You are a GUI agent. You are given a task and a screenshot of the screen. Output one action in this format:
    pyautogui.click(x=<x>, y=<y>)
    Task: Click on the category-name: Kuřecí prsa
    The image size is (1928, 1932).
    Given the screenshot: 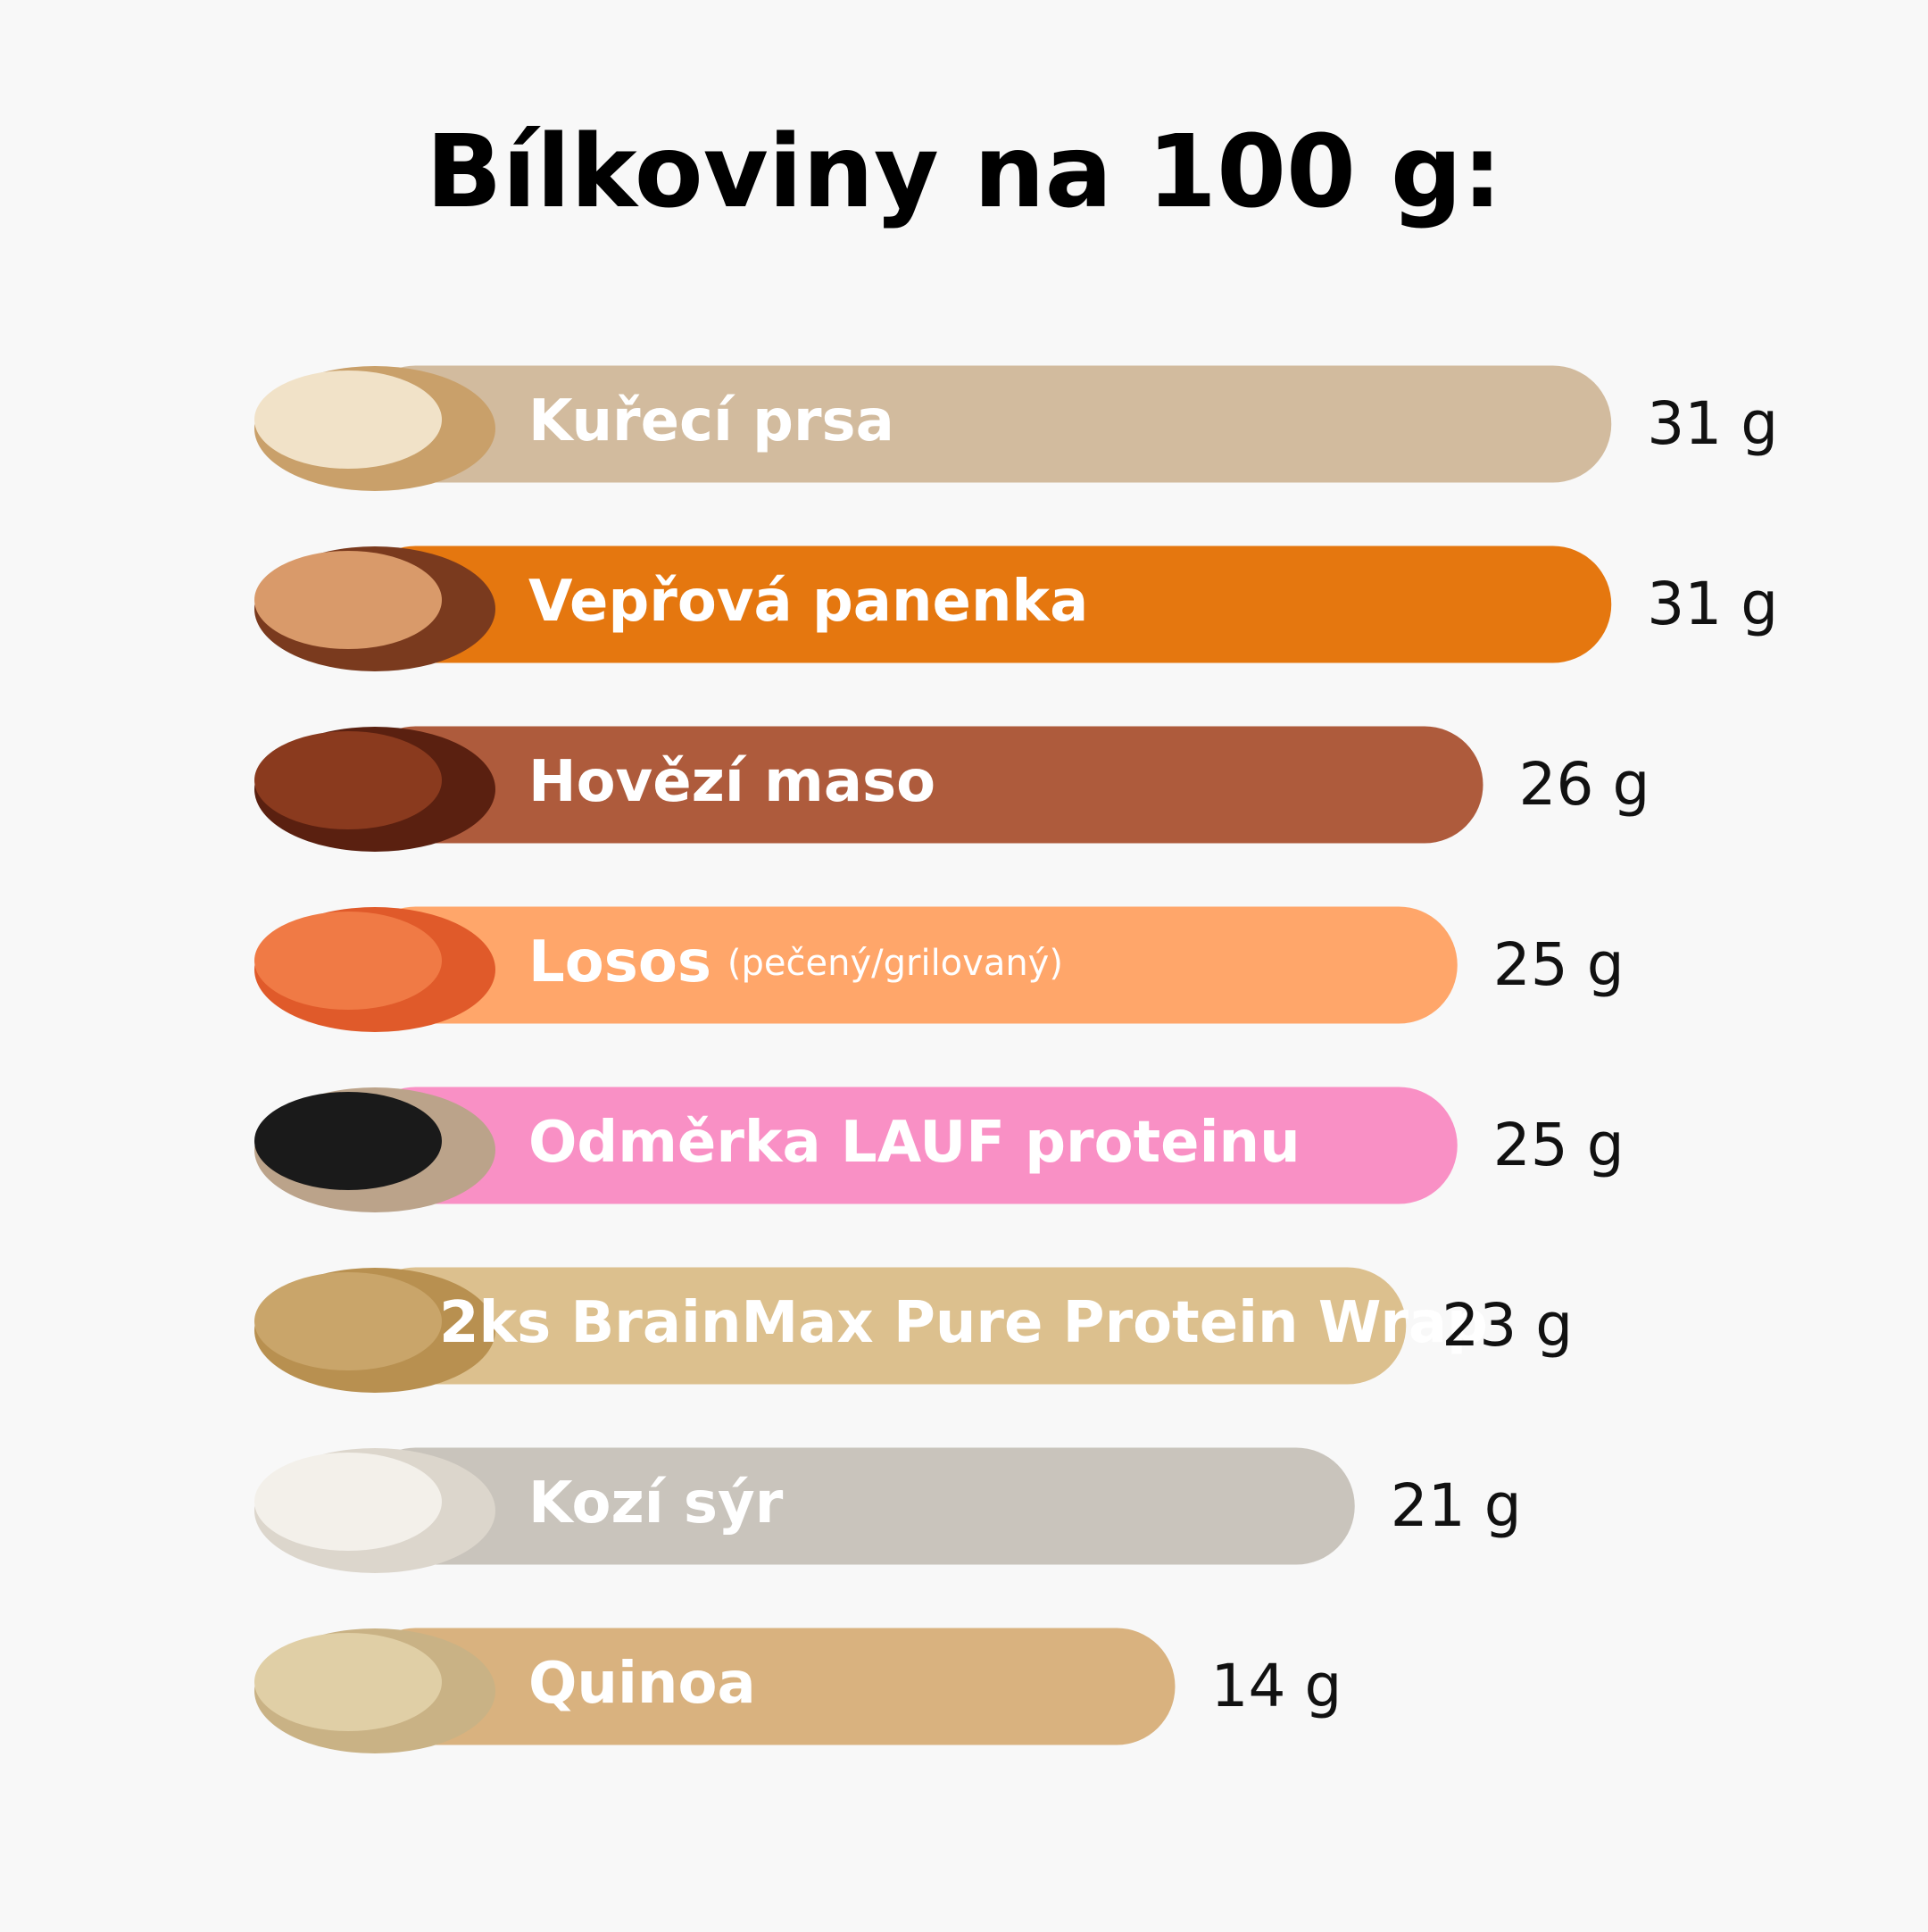 What is the action you would take?
    pyautogui.click(x=711, y=421)
    